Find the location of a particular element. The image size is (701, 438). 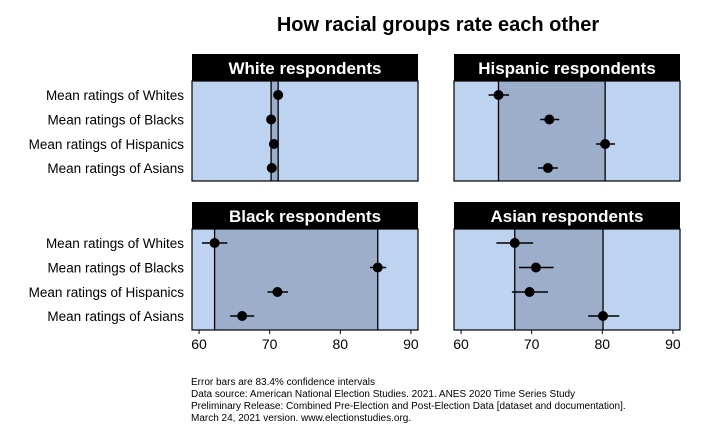

panel-title: Hispanic respondents is located at coordinates (567, 68).